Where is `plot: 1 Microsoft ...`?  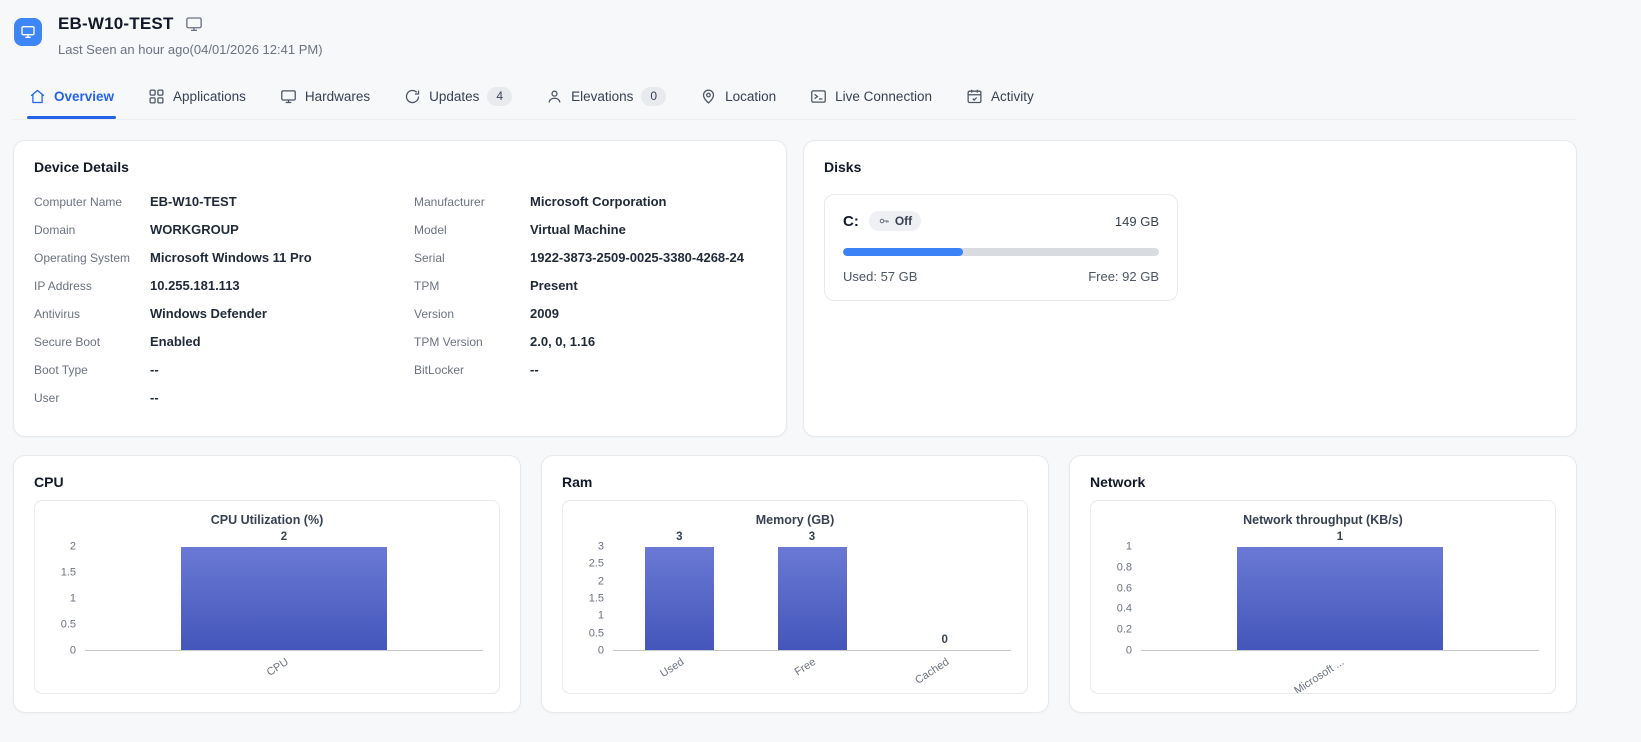
plot: 1 Microsoft ... is located at coordinates (1340, 612).